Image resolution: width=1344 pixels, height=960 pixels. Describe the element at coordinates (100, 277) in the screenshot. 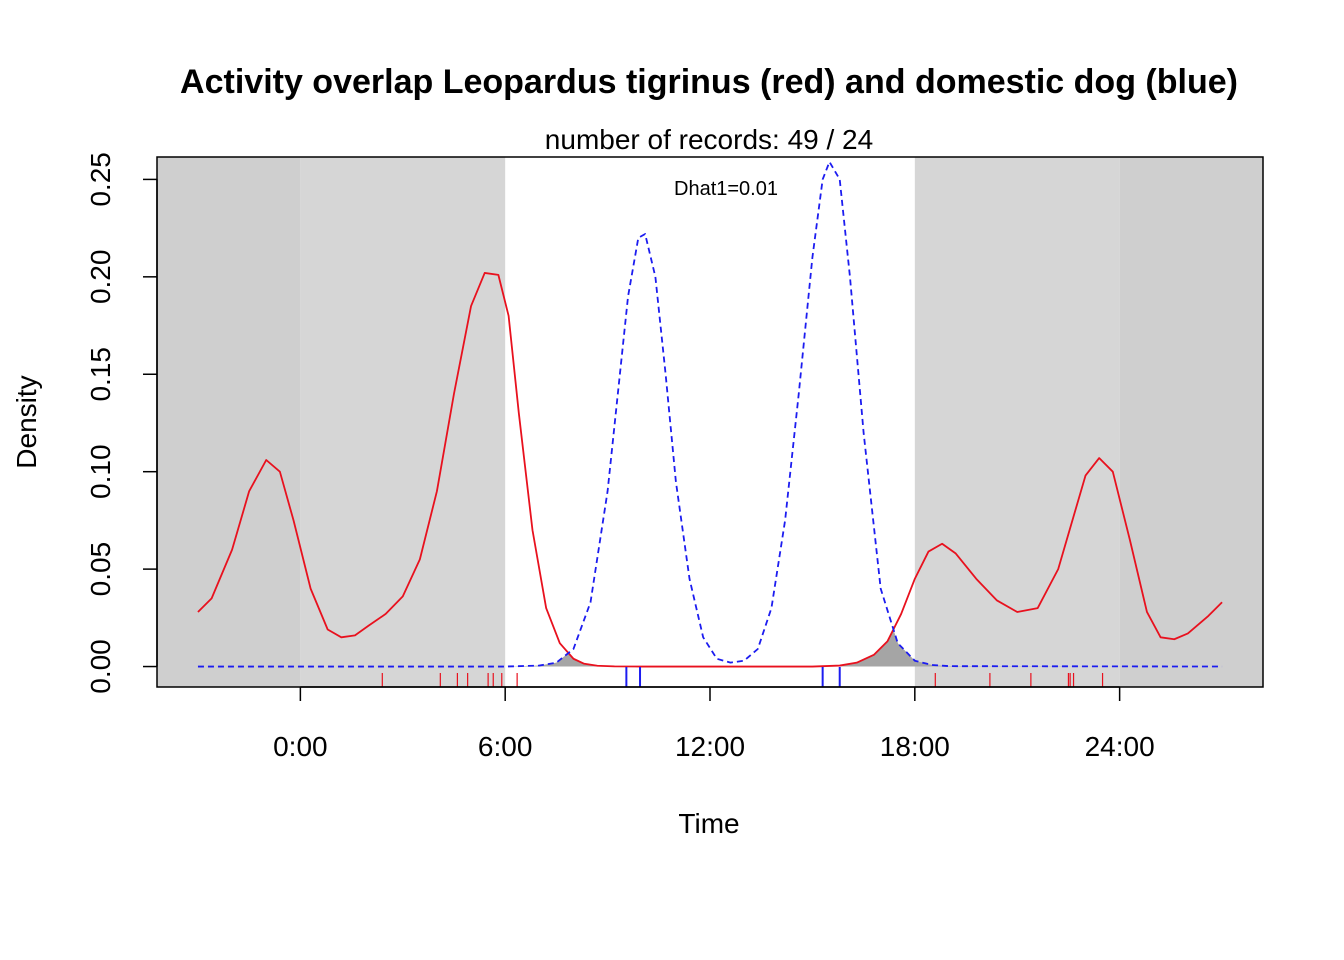

I see `y-tick-label: 0.20` at that location.